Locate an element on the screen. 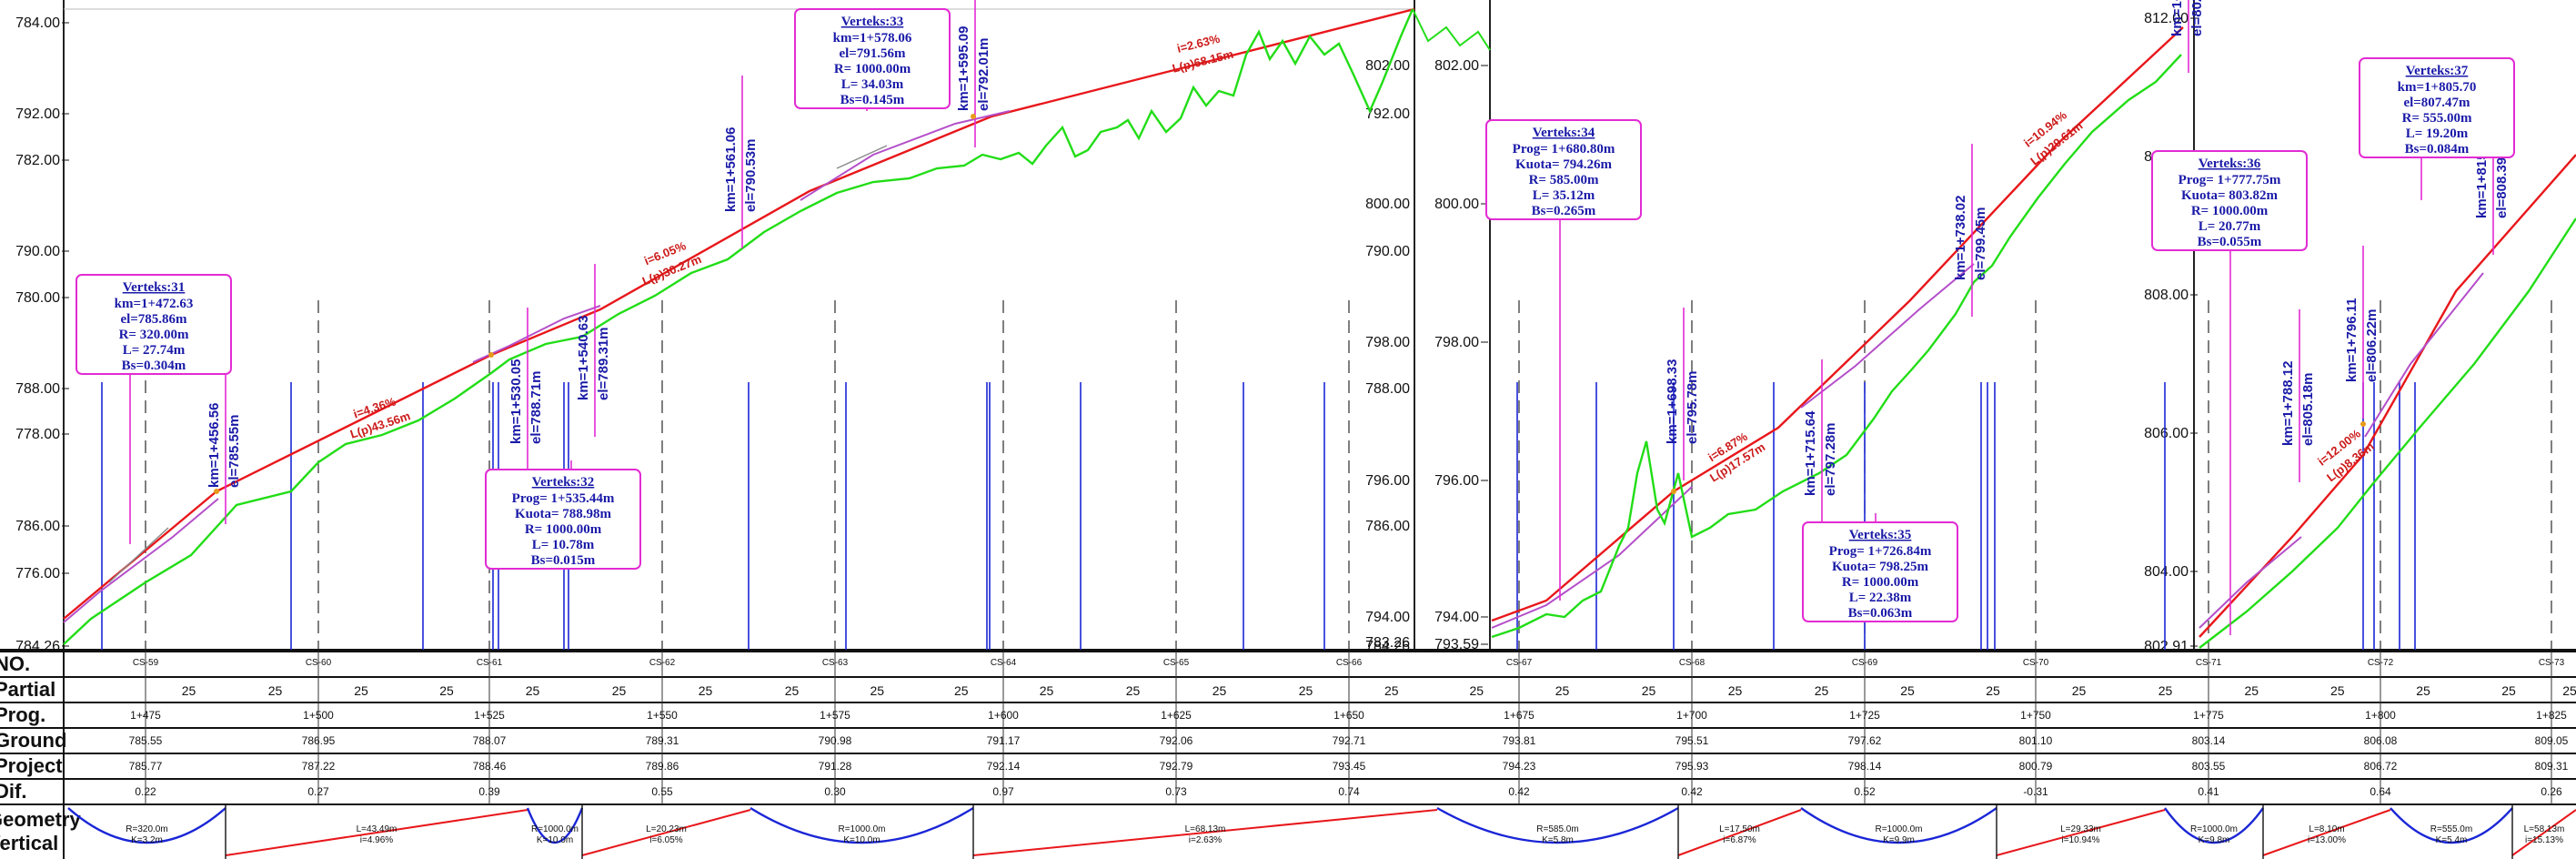 The width and height of the screenshot is (2576, 859). table-row-label: Project is located at coordinates (31, 765).